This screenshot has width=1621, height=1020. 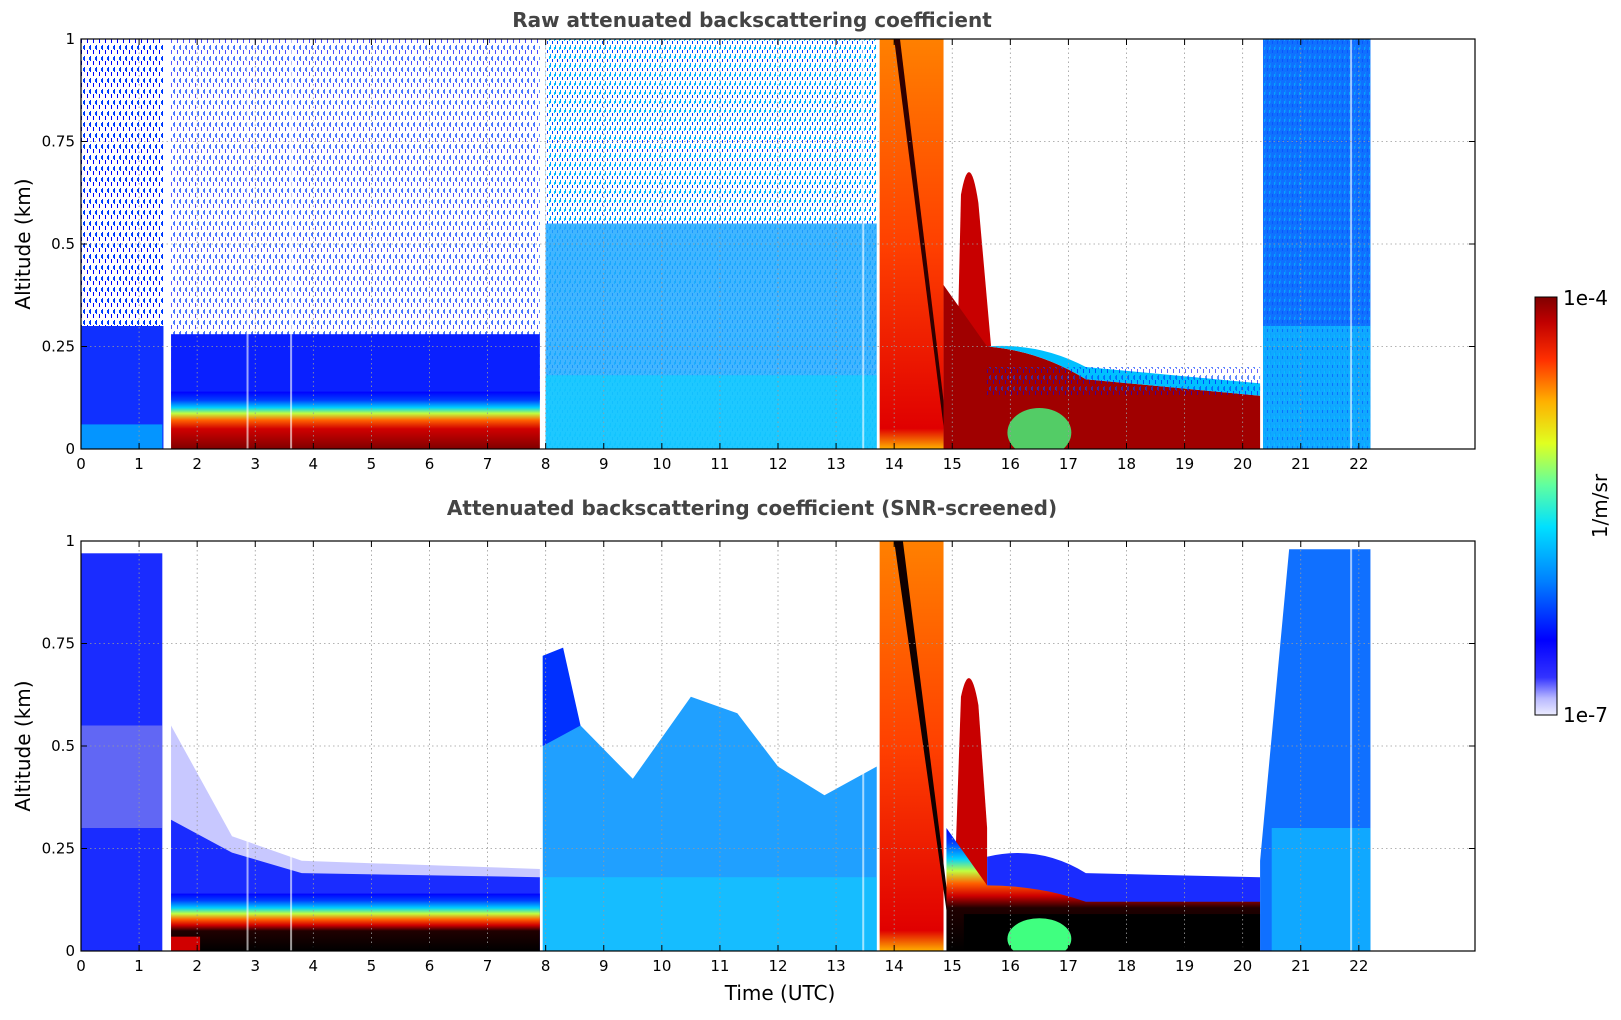 I want to click on background-region, so click(x=1321, y=889).